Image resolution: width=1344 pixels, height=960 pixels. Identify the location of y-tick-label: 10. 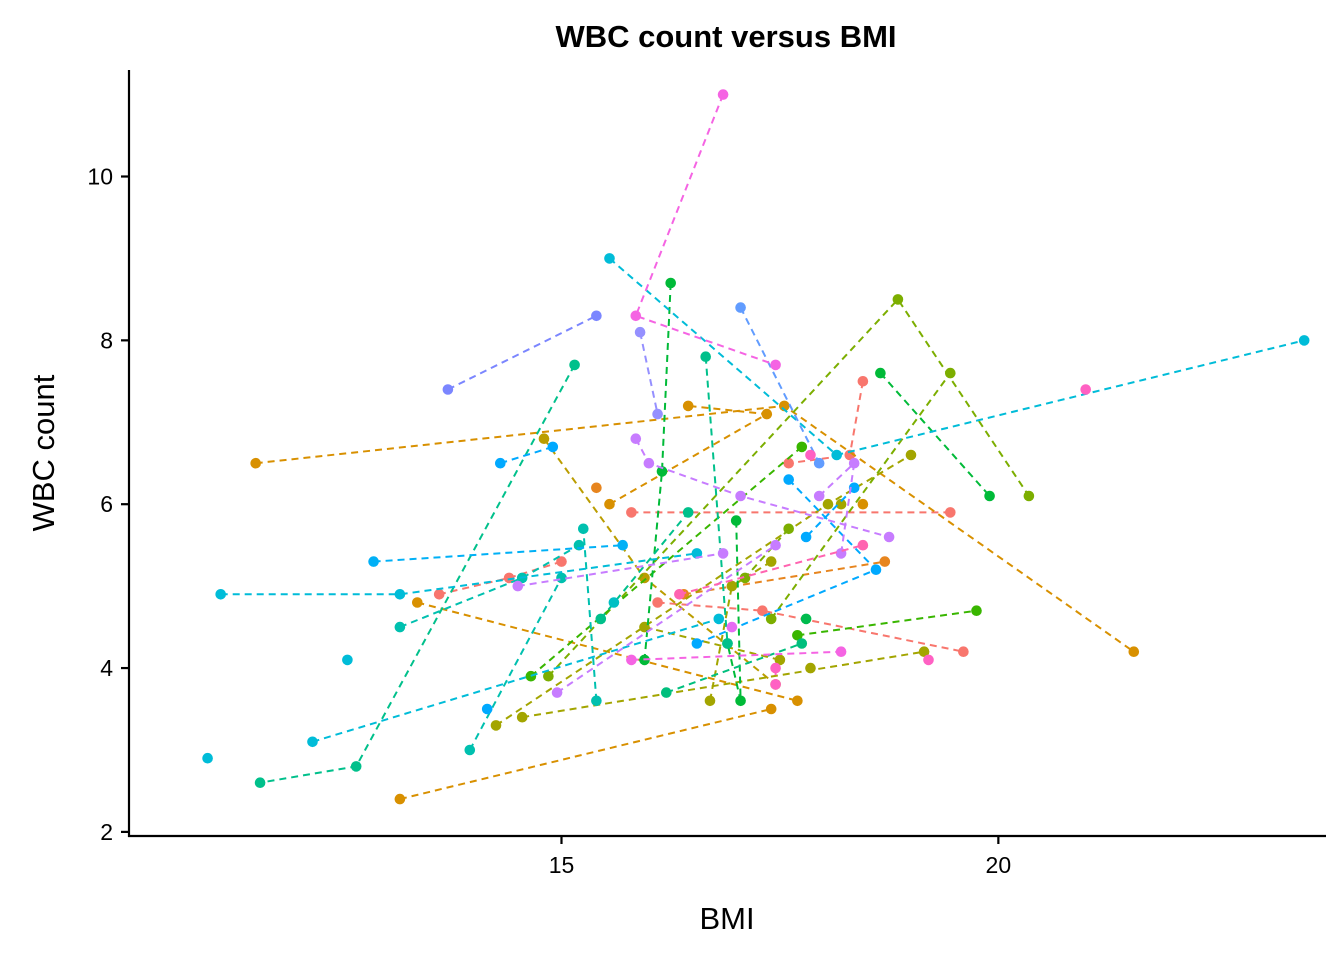
(100, 177).